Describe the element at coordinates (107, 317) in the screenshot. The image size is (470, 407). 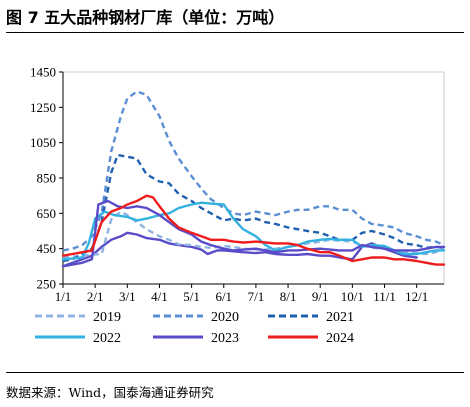
I see `legend-label-2019: 2019` at that location.